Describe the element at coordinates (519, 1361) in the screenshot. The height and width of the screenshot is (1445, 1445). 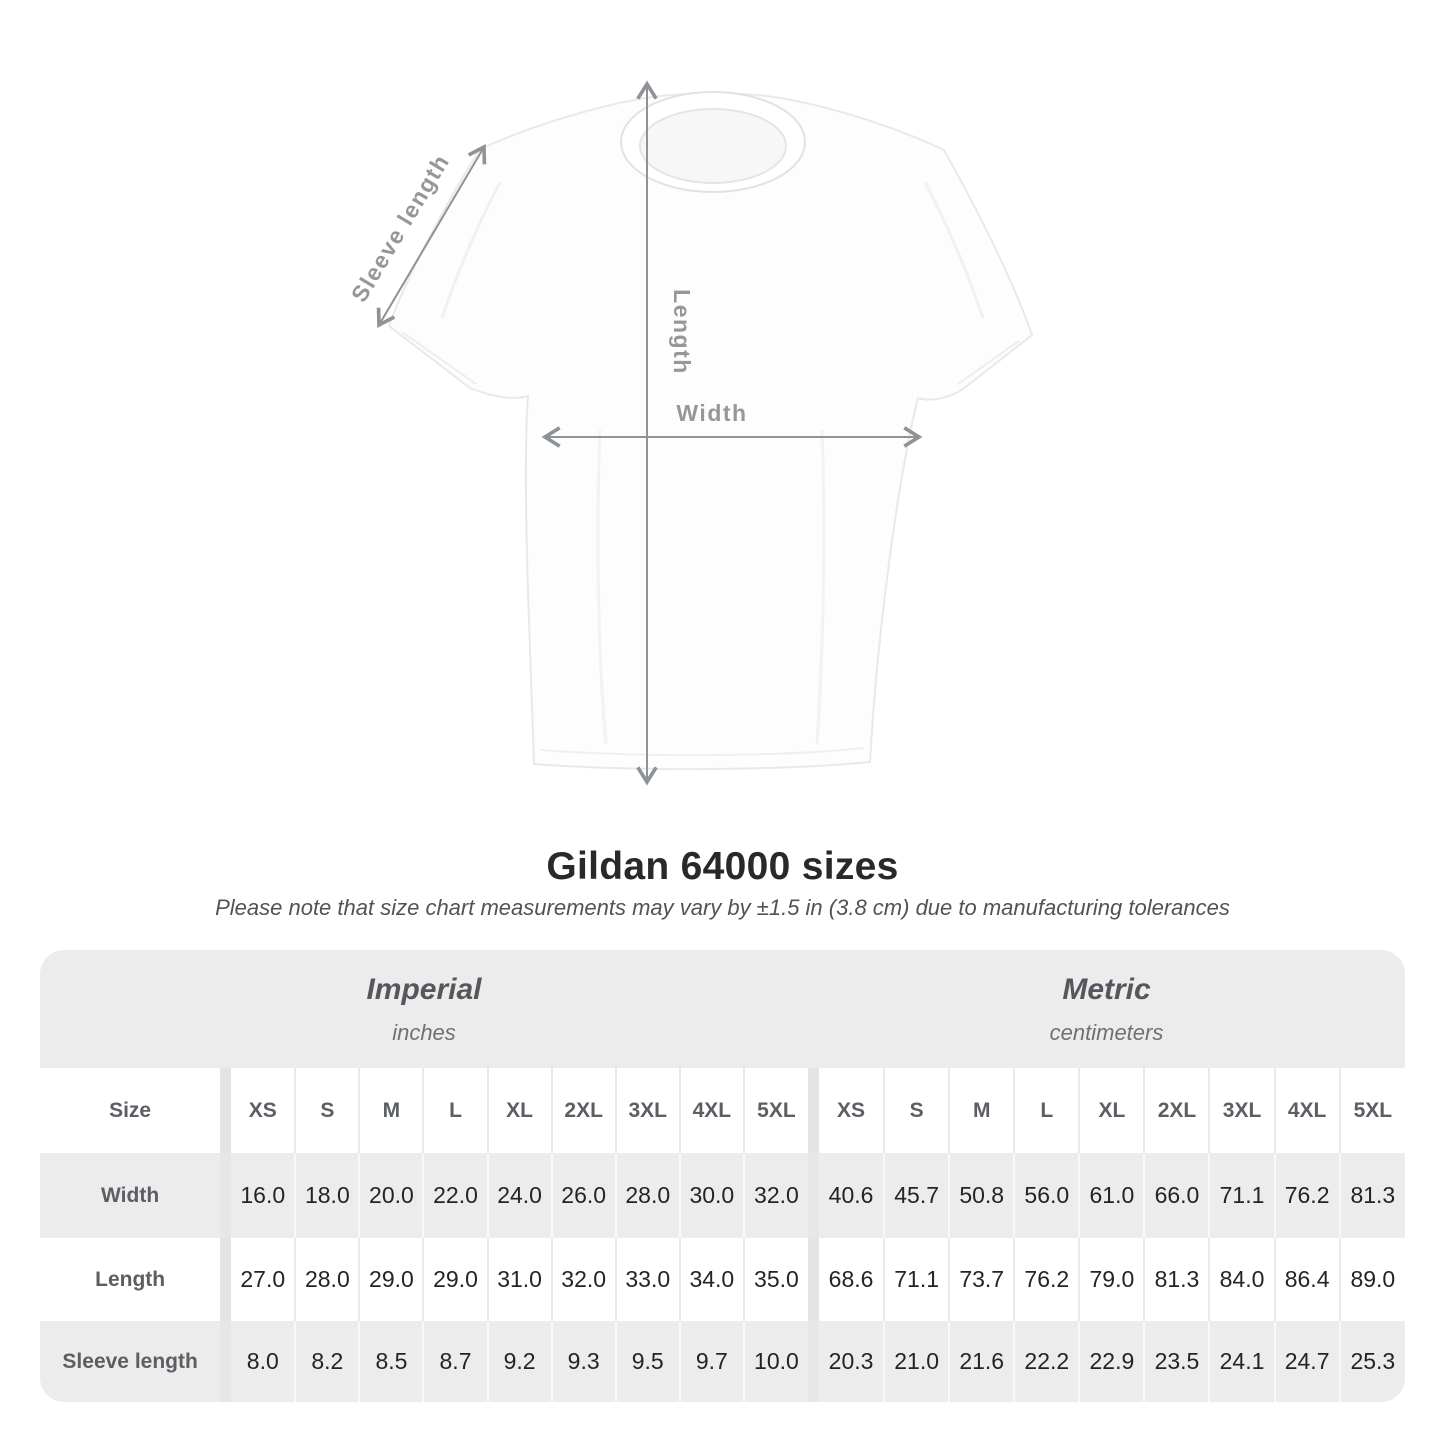
I see `sleeve-imperial-cell: 9.2` at that location.